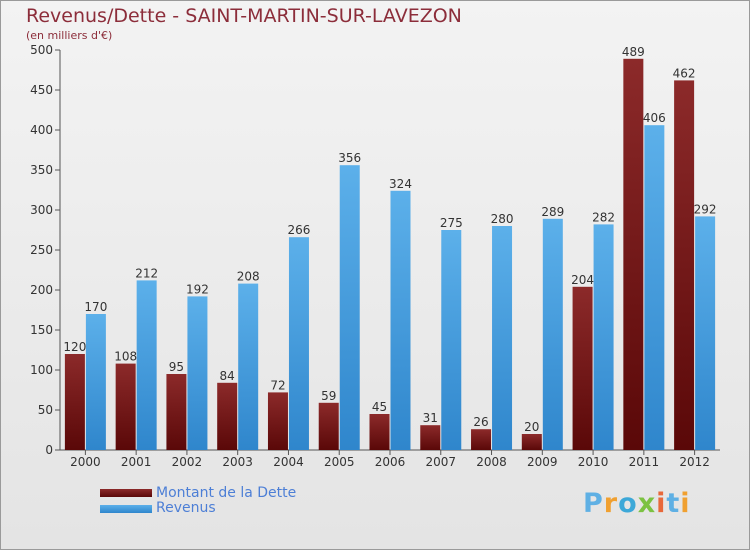  I want to click on logo-letter: x, so click(647, 503).